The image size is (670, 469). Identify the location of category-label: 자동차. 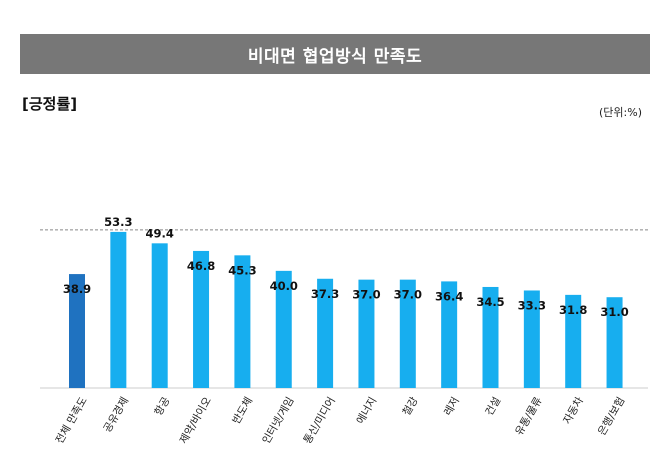
(573, 410).